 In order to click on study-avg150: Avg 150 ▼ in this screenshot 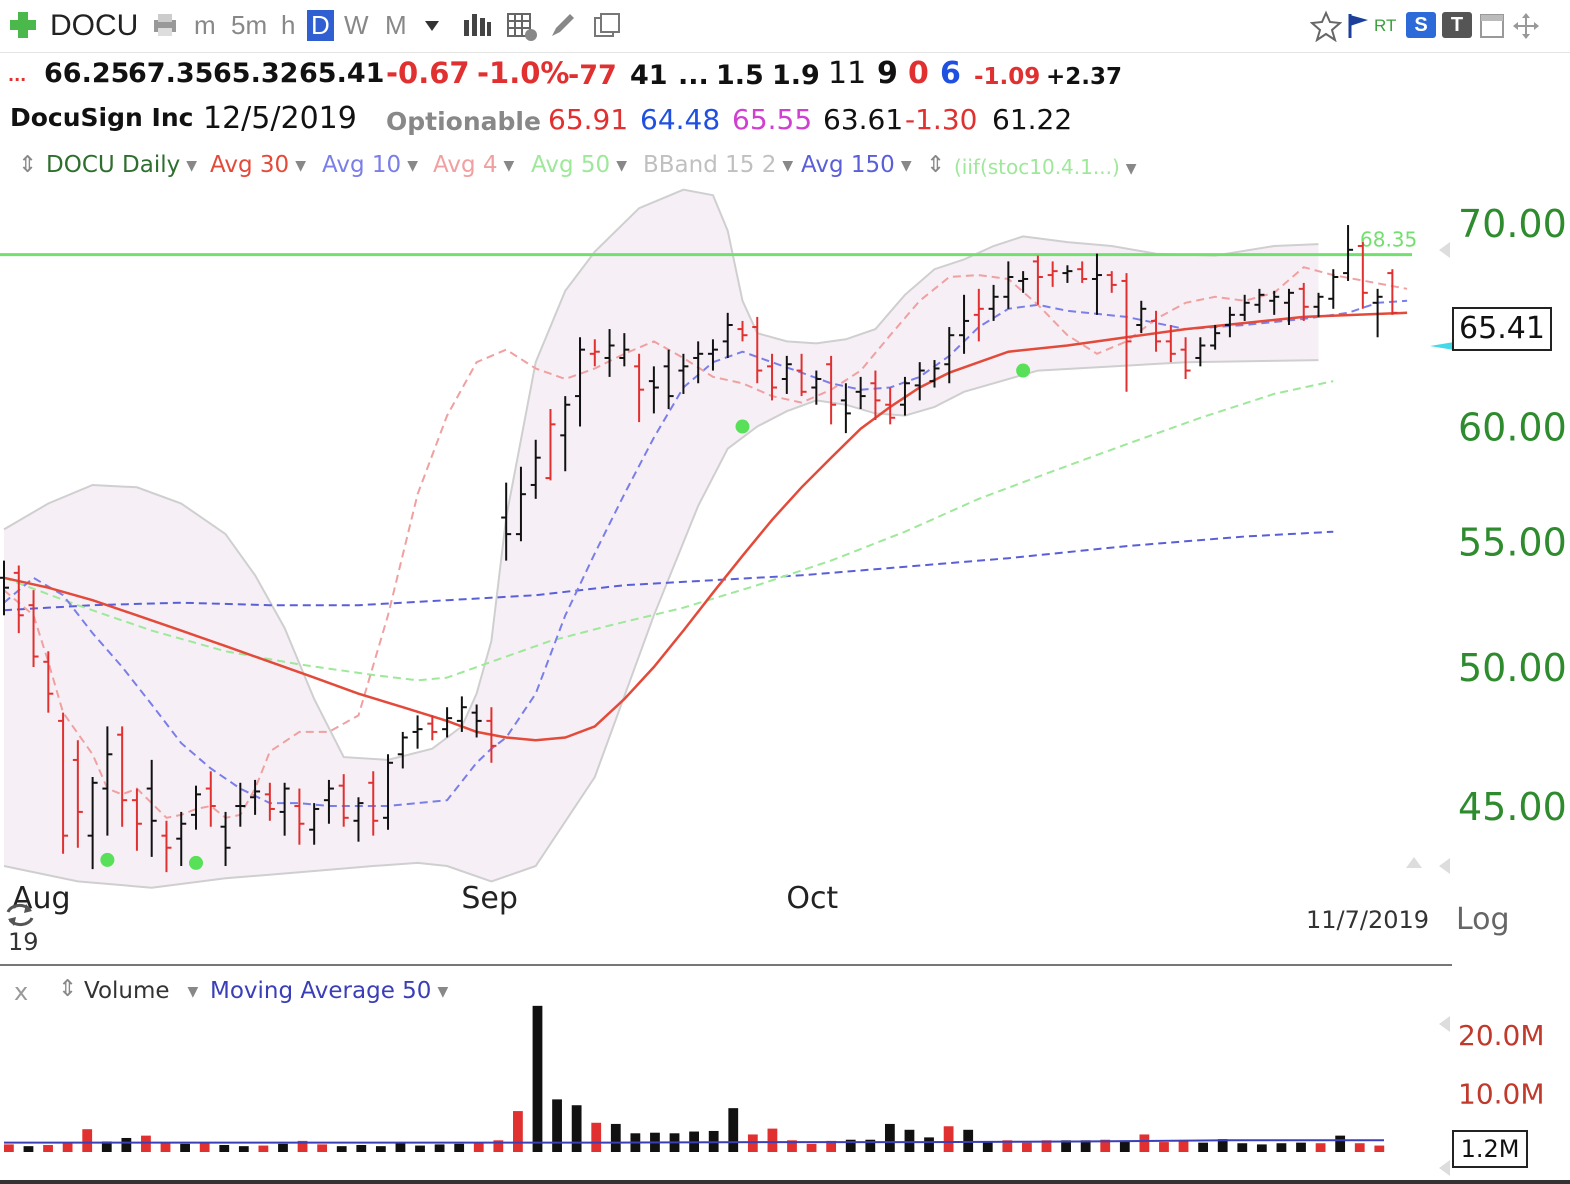, I will do `click(856, 165)`.